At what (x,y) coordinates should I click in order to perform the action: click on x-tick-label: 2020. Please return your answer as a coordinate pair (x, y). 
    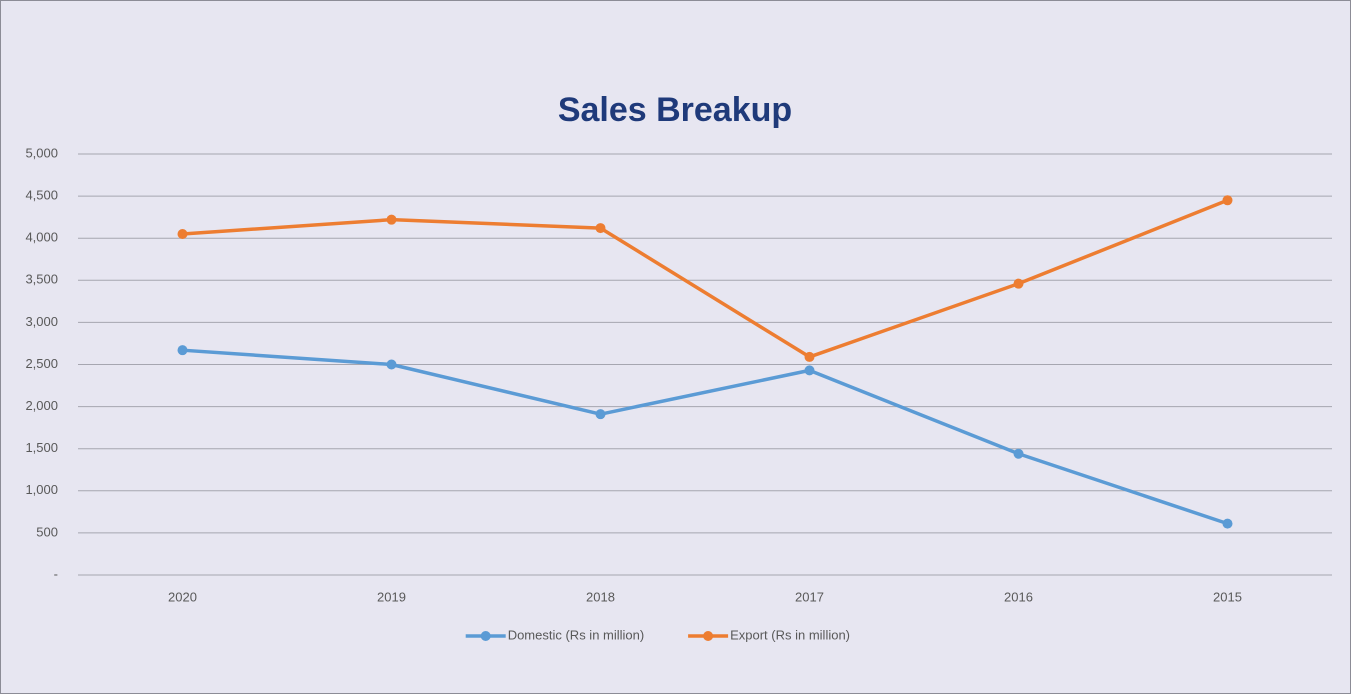
    Looking at the image, I should click on (182, 596).